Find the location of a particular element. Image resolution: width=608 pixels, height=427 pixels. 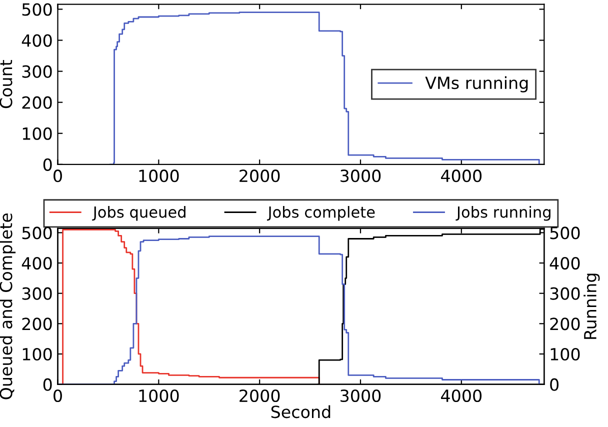

y2-axis-title: Running is located at coordinates (592, 306).